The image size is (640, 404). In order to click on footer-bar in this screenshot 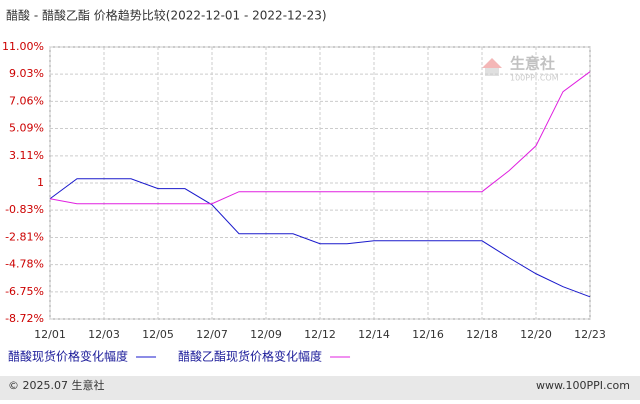, I will do `click(320, 388)`.